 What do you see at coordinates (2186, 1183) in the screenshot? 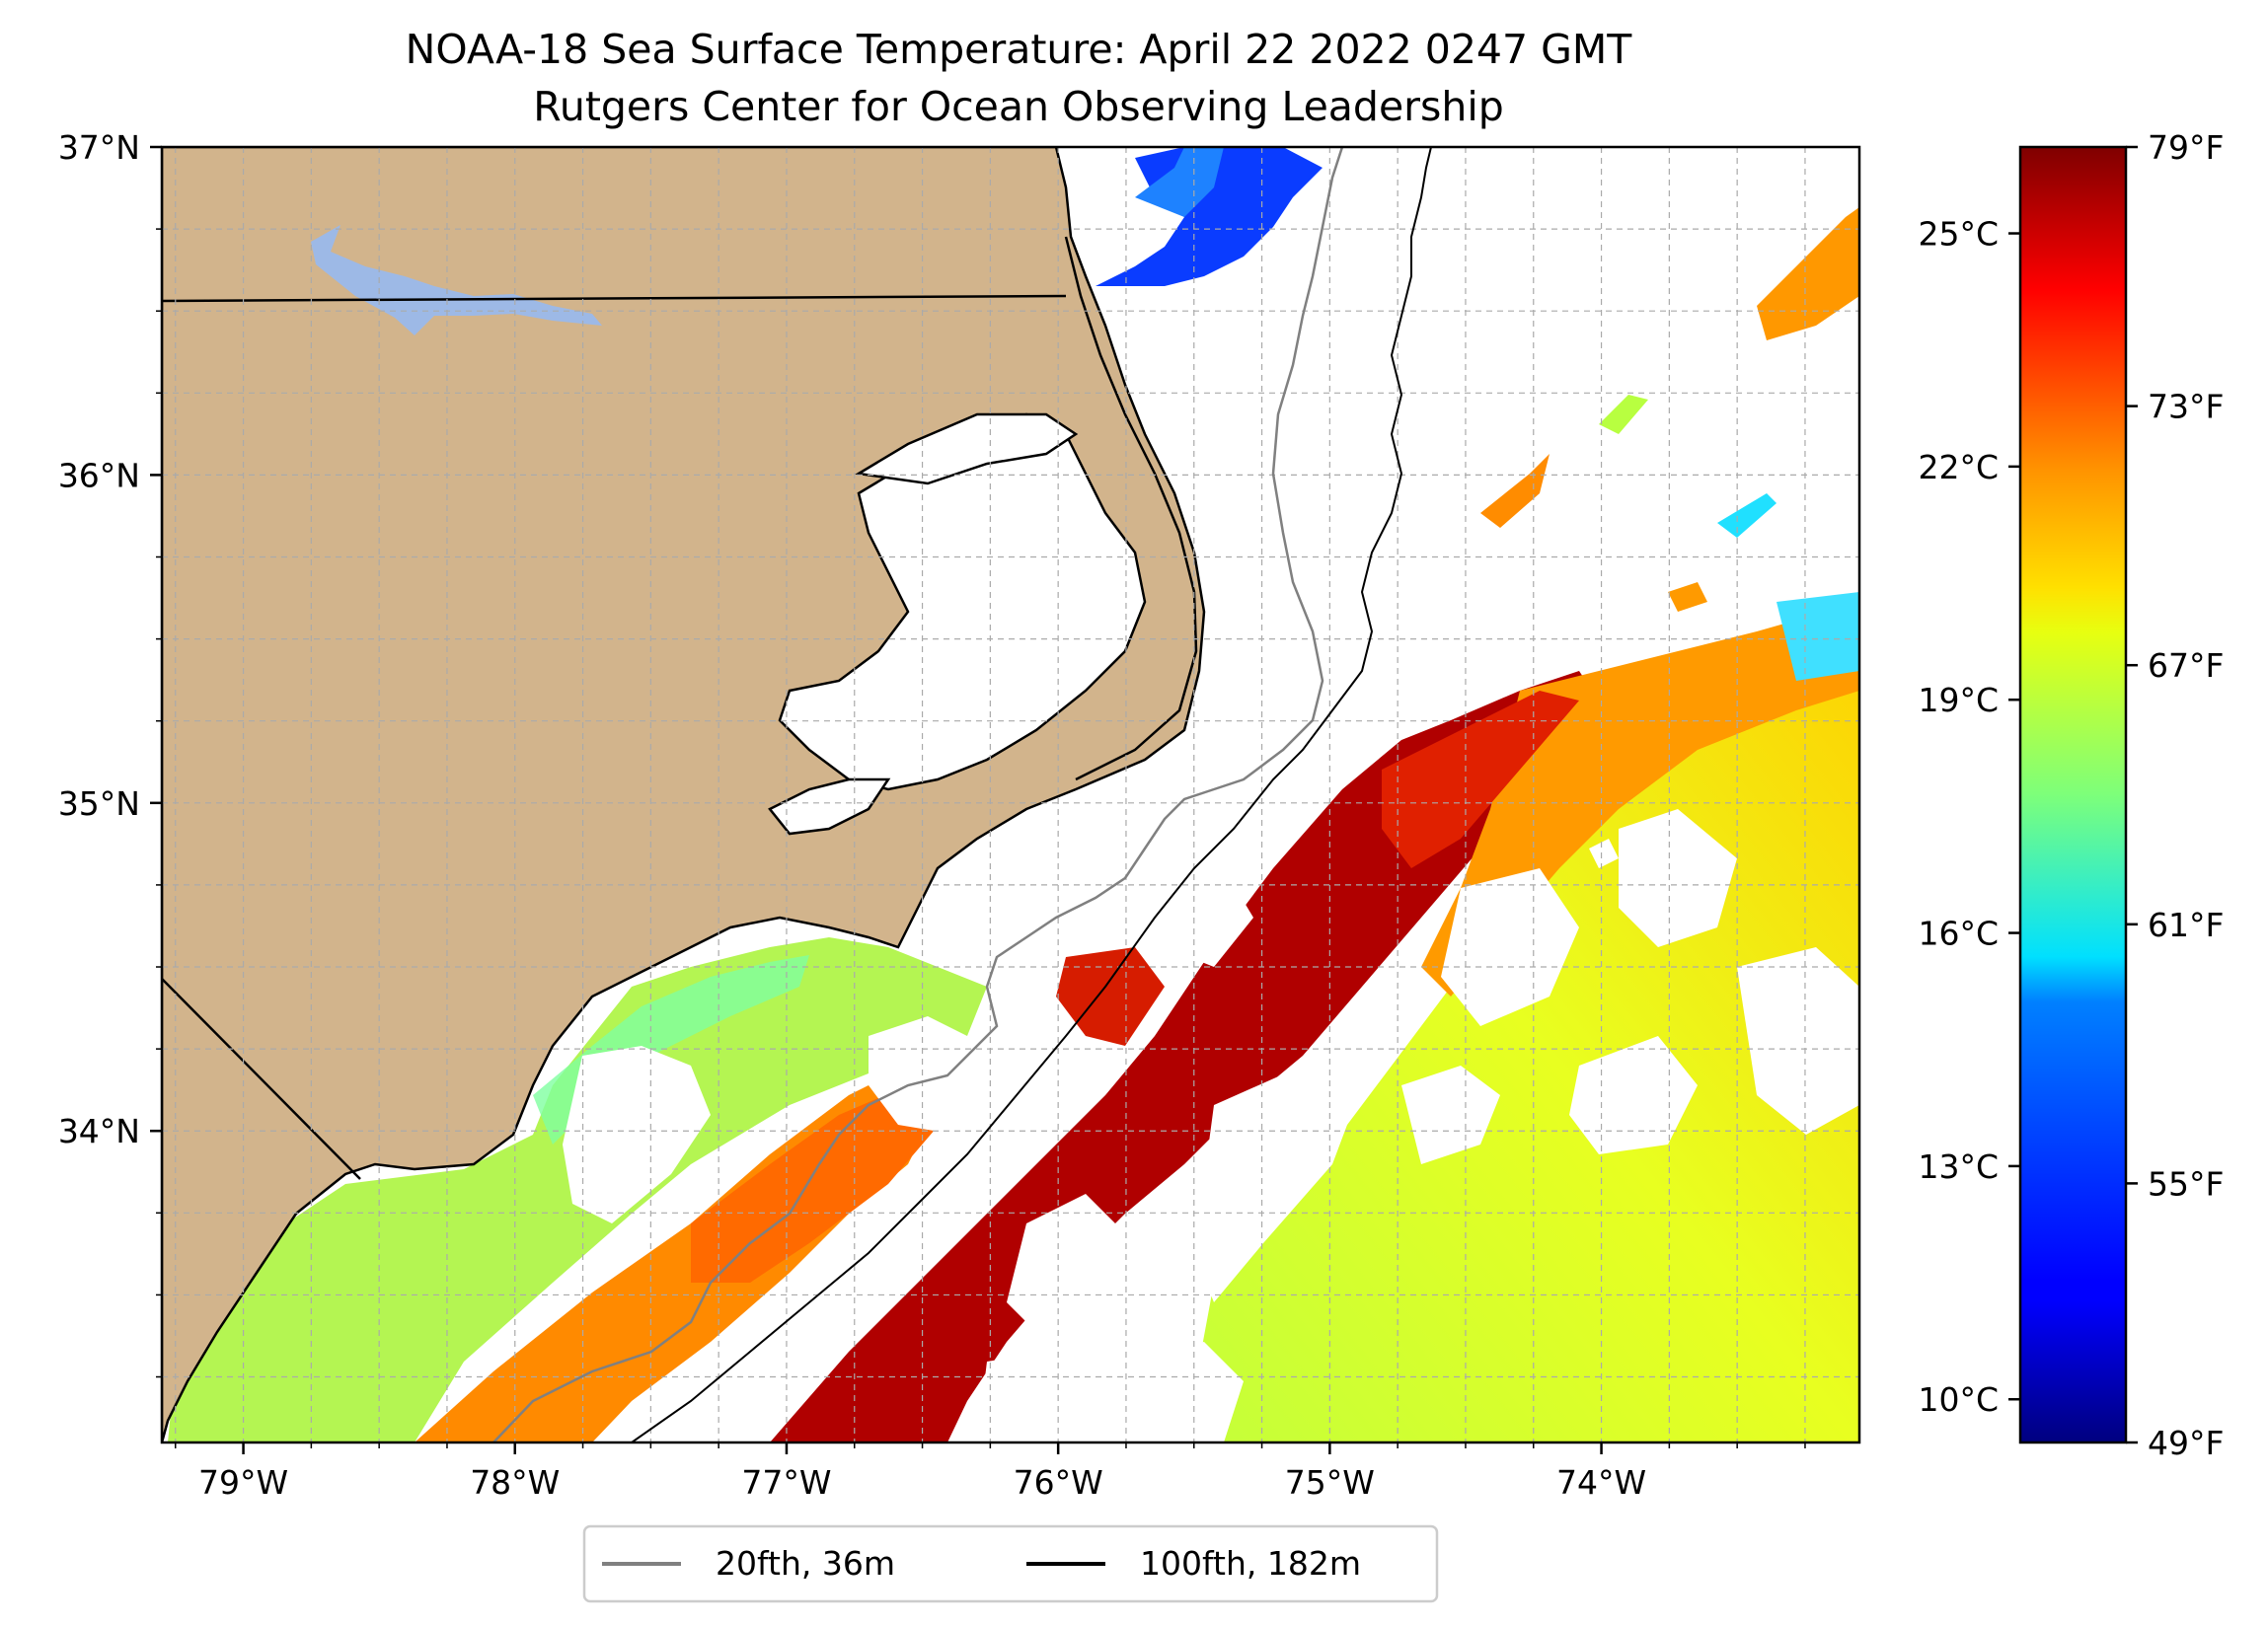
I see `colorbar-f-label: 55°F` at bounding box center [2186, 1183].